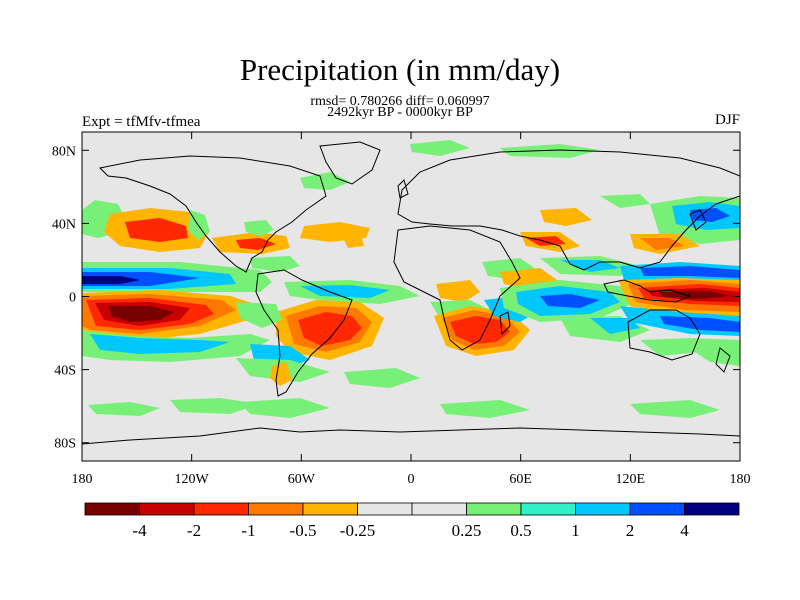  What do you see at coordinates (631, 479) in the screenshot?
I see `lon-tick-label: 120E` at bounding box center [631, 479].